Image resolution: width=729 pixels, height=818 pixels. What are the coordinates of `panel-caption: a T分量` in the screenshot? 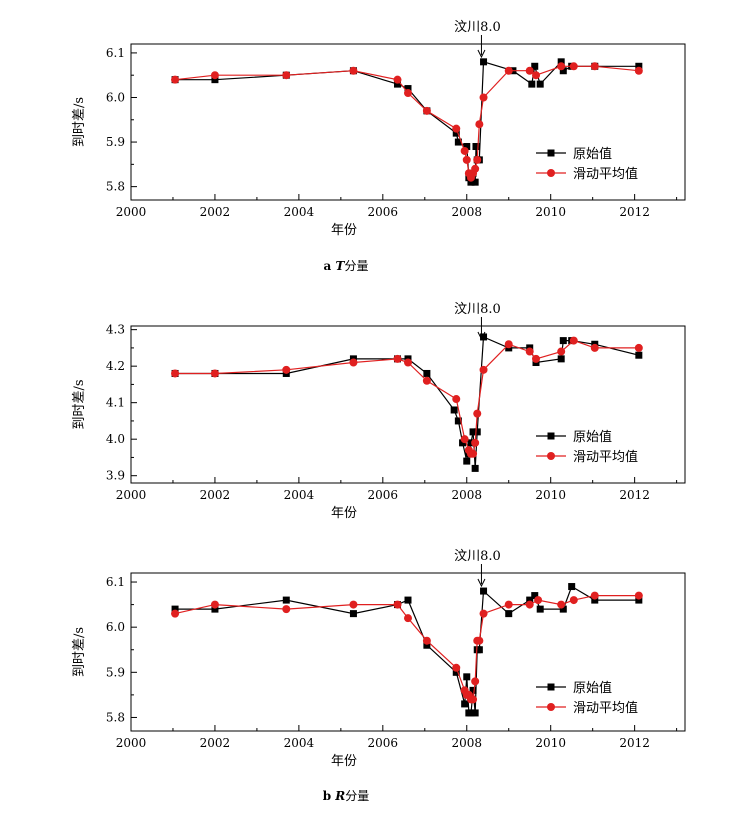 It's located at (346, 266).